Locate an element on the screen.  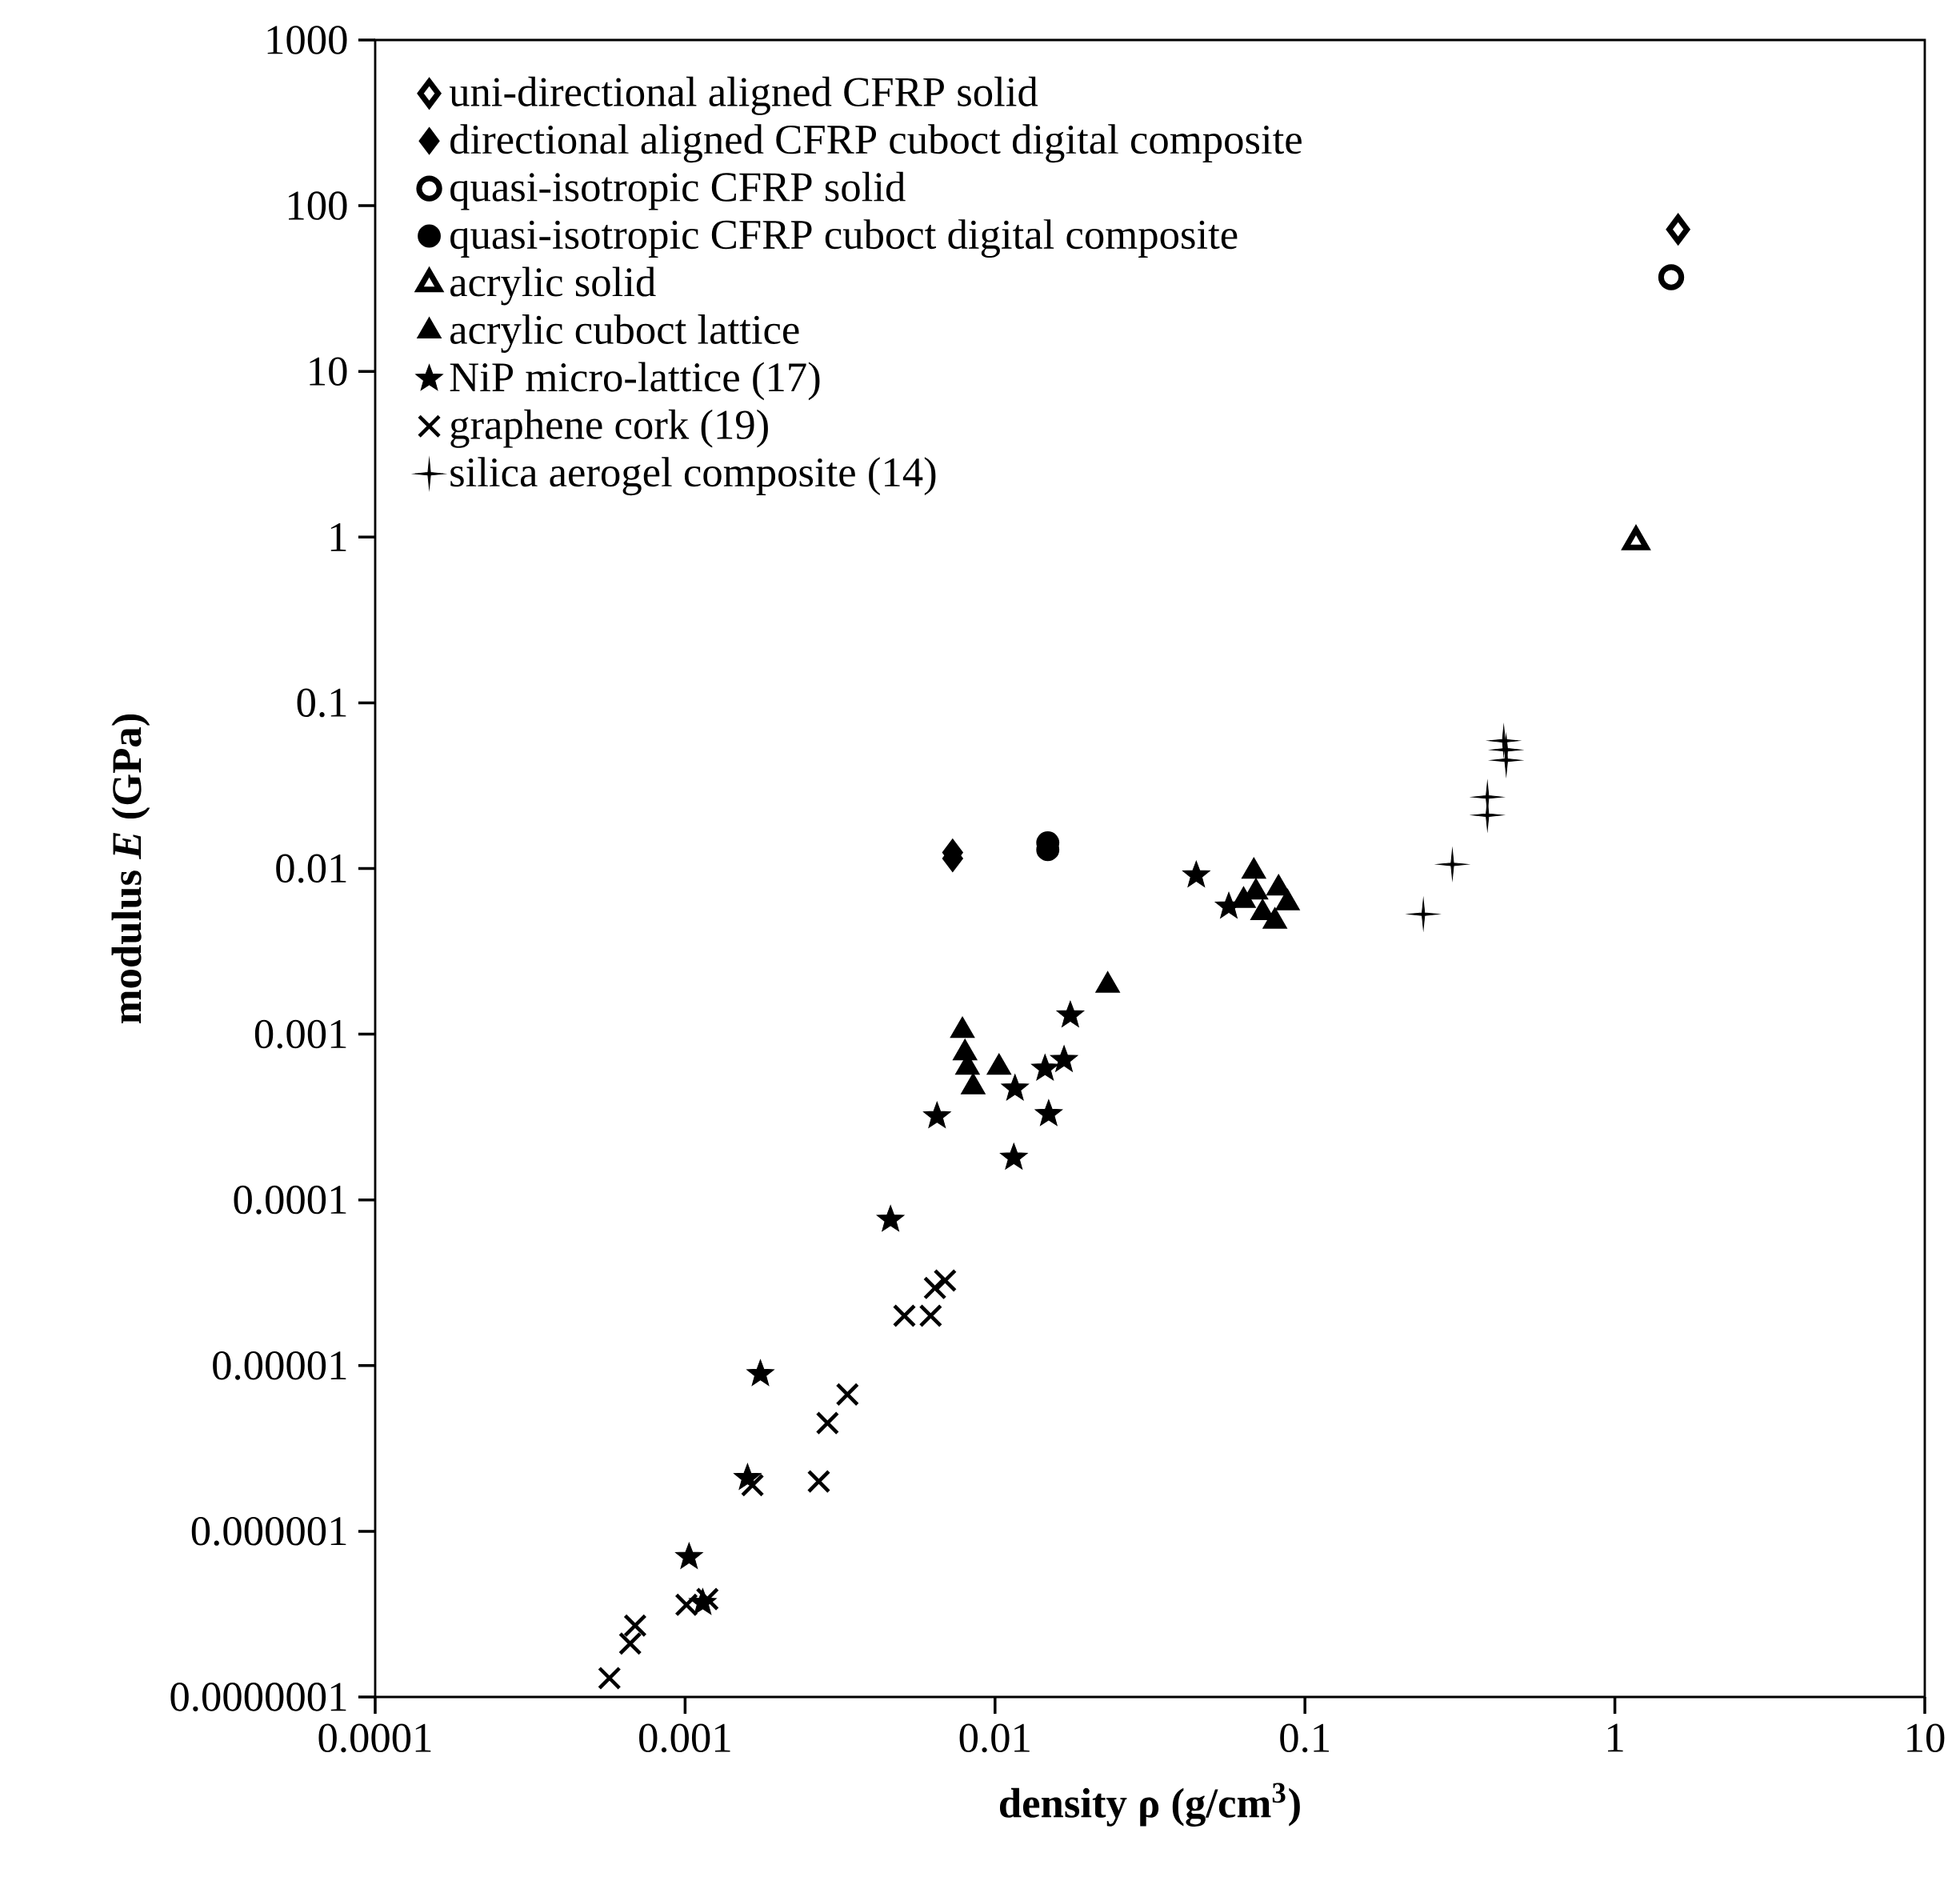
x-tick-label: 10 is located at coordinates (1926, 1737).